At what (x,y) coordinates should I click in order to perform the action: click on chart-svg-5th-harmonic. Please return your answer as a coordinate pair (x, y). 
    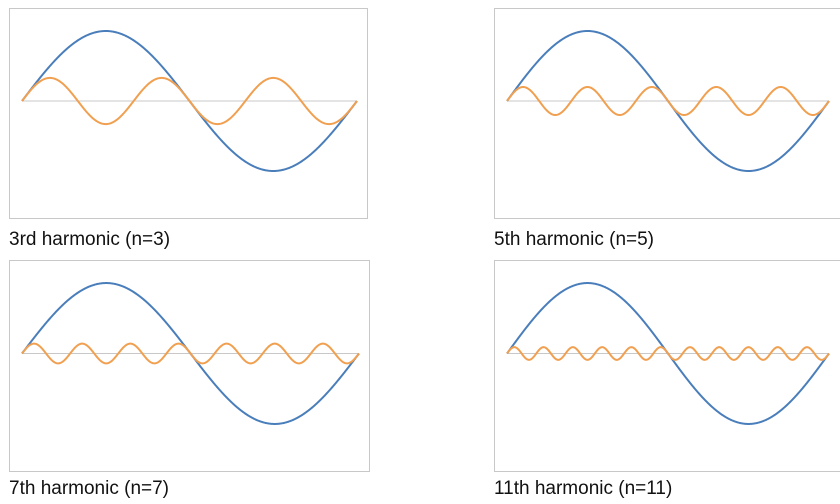
    Looking at the image, I should click on (668, 101).